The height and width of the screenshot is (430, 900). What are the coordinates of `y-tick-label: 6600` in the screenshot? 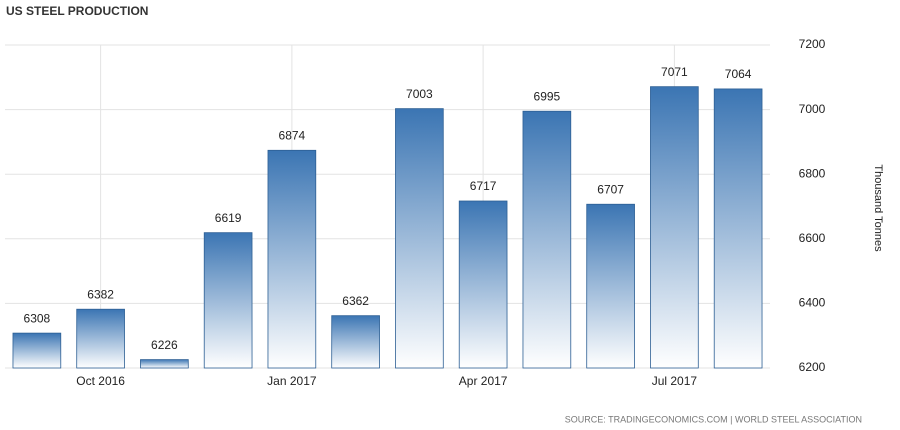 It's located at (812, 238).